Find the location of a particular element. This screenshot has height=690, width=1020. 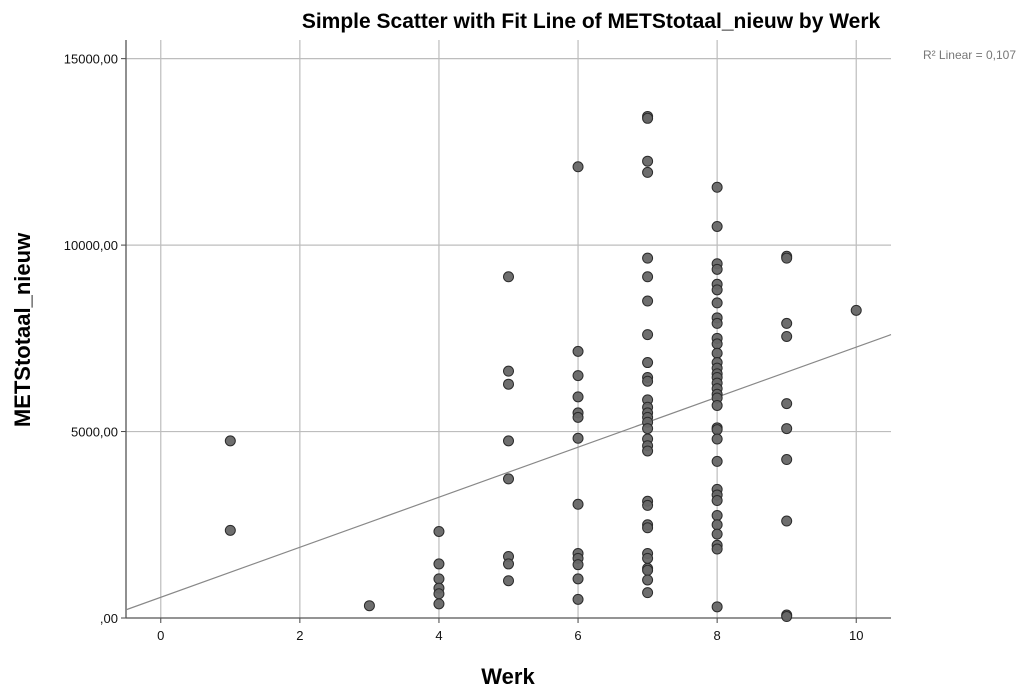

x-tick-label: 8 is located at coordinates (717, 635).